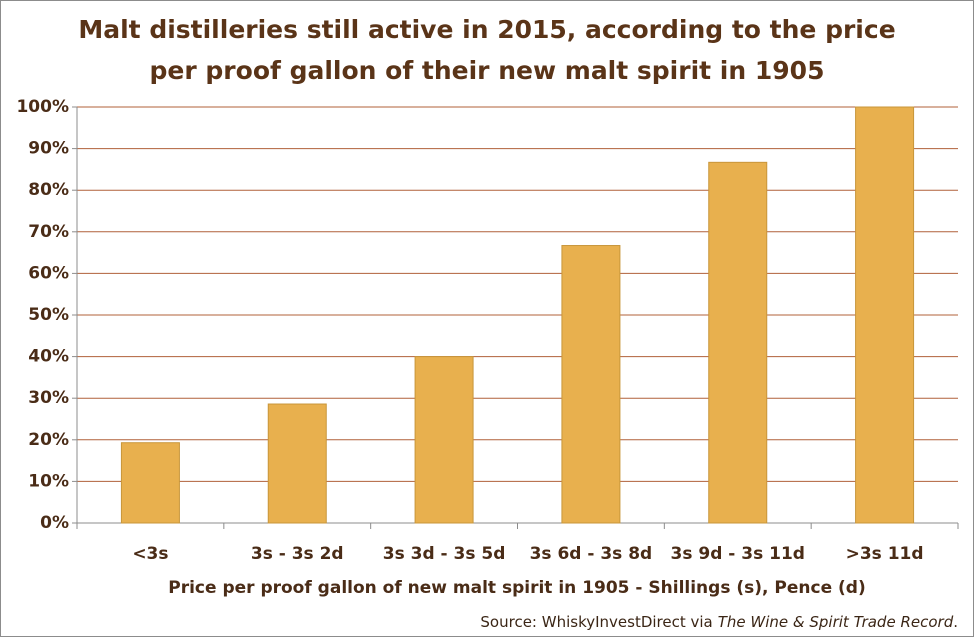 This screenshot has width=974, height=637. What do you see at coordinates (42, 107) in the screenshot?
I see `y-tick-label: 100%` at bounding box center [42, 107].